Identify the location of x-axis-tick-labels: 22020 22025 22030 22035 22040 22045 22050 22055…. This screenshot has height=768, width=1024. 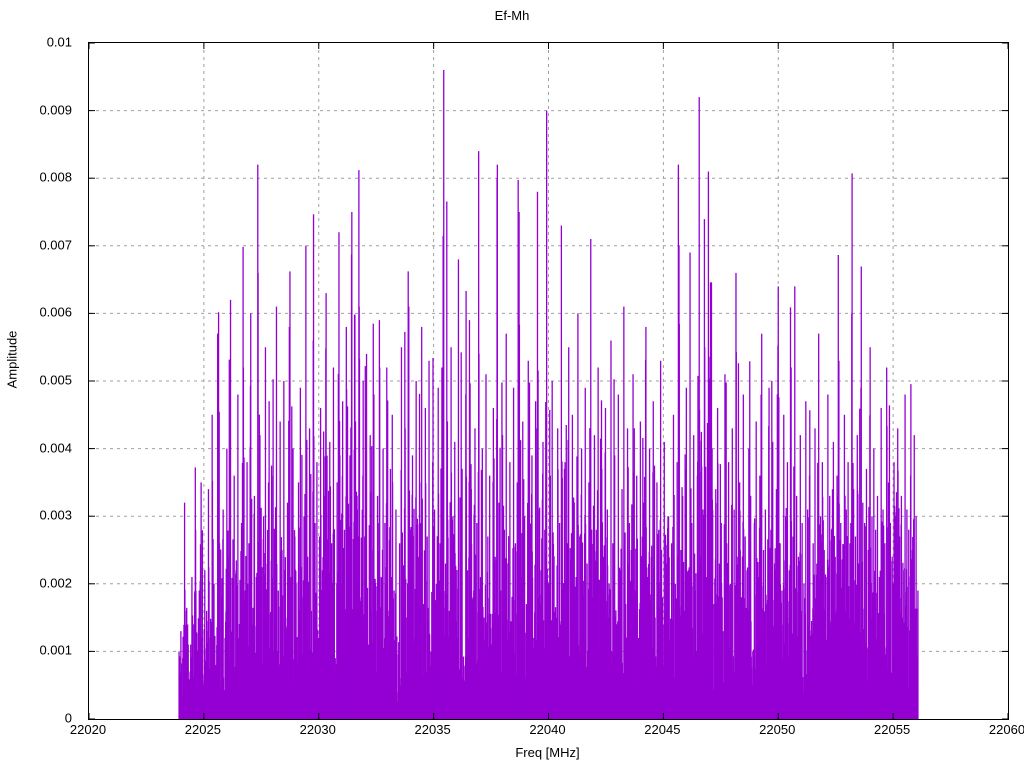
(547, 733).